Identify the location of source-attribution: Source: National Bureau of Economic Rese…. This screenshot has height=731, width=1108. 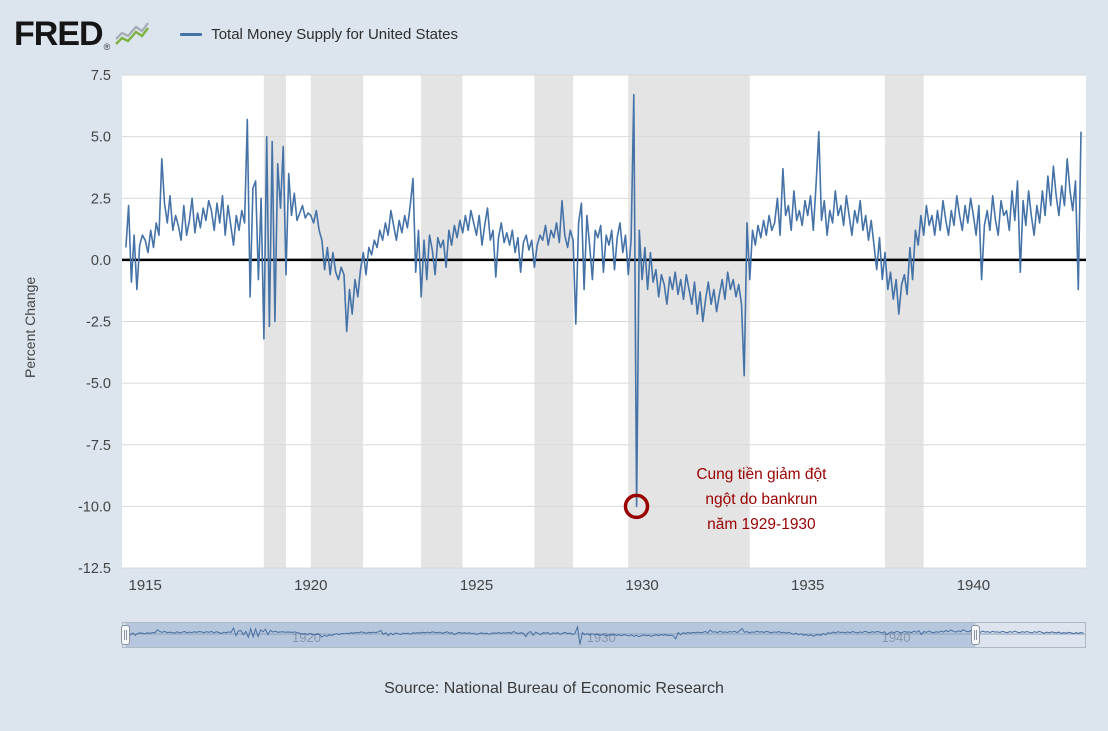
(554, 688).